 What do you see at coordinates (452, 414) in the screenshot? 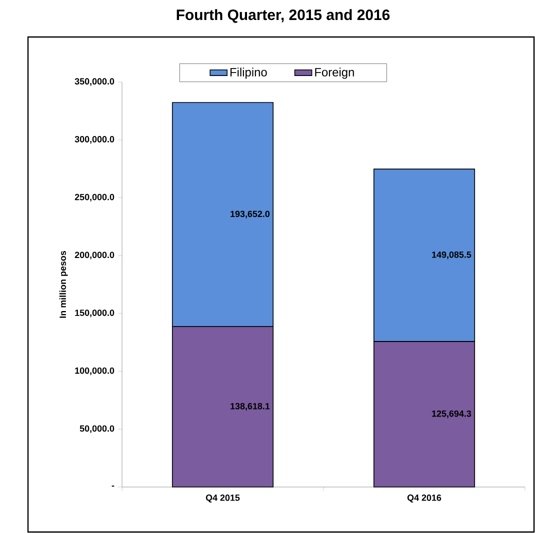
I see `data-label: 125,694.3` at bounding box center [452, 414].